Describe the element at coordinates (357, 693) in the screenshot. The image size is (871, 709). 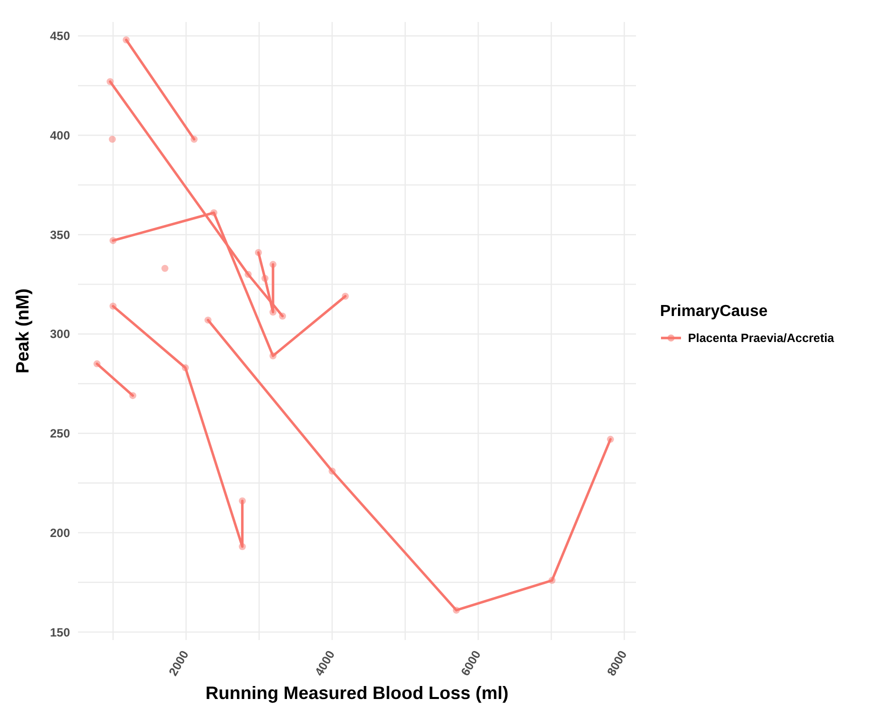
I see `x-axis-title: Running Measured Blood Loss (ml)` at that location.